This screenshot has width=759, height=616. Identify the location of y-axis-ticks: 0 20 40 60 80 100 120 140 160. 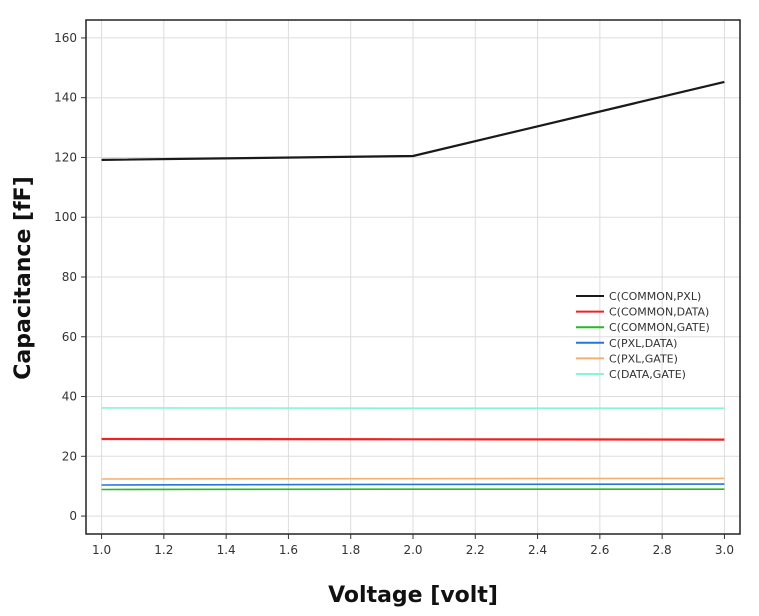
(70, 277).